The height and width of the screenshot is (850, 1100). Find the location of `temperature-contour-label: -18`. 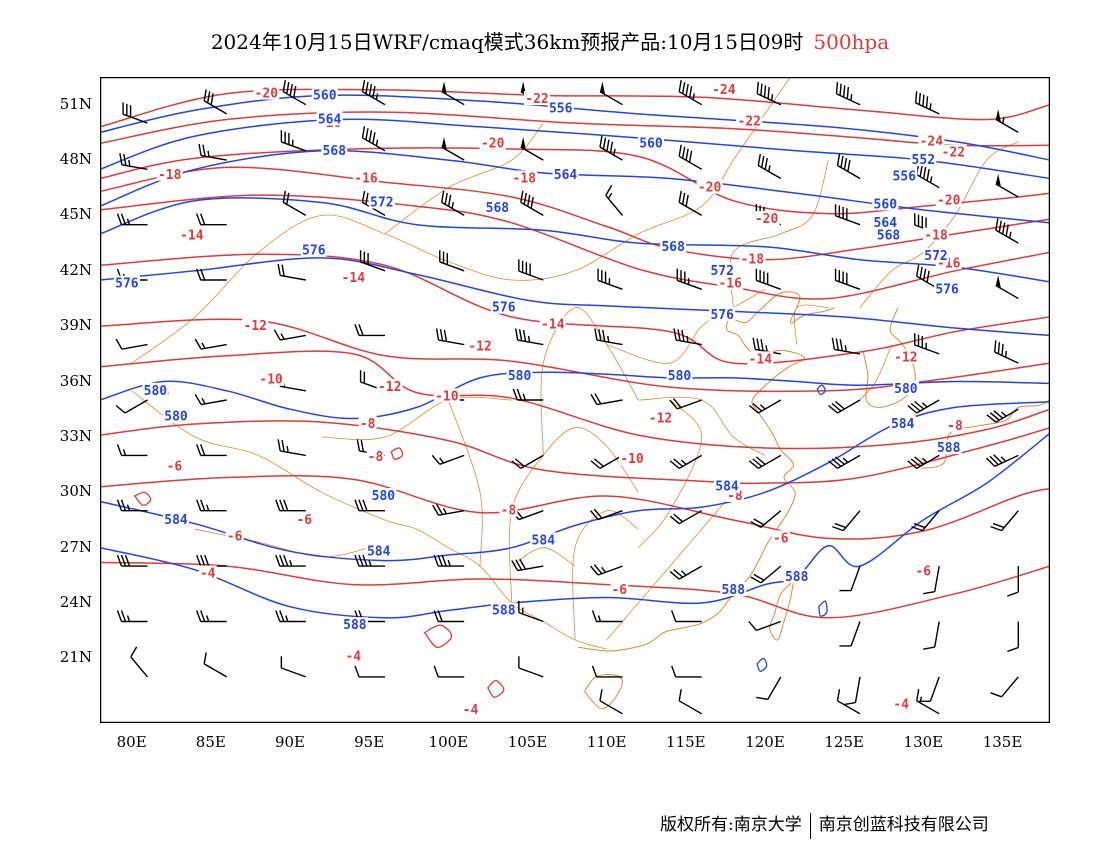

temperature-contour-label: -18 is located at coordinates (525, 179).